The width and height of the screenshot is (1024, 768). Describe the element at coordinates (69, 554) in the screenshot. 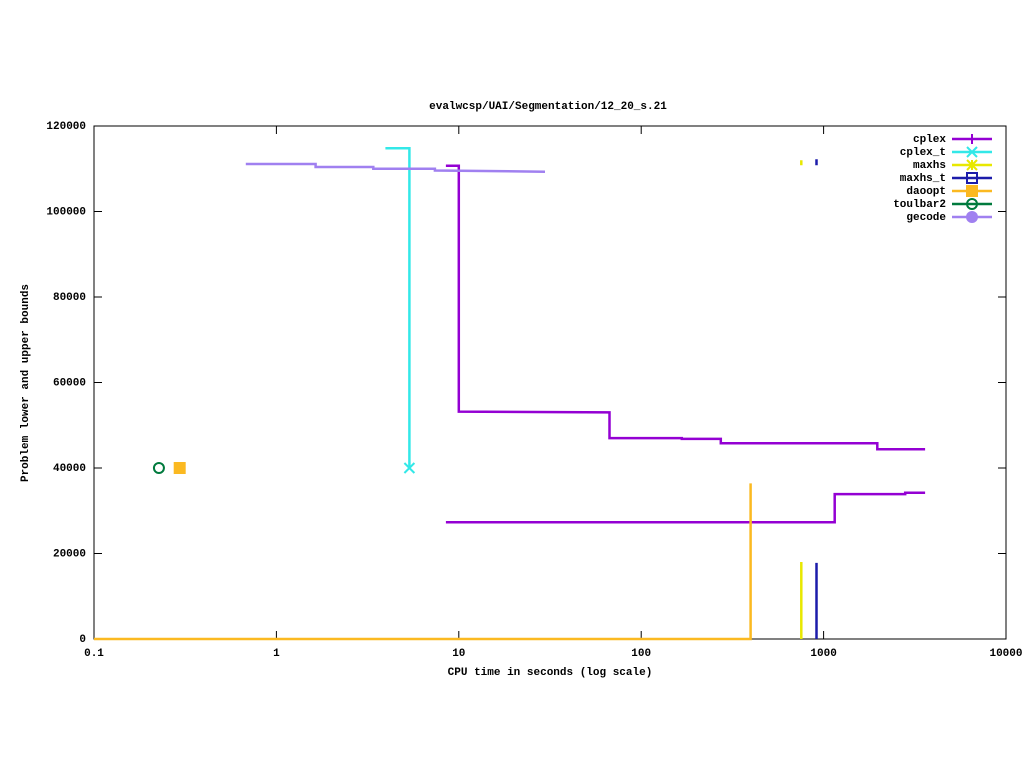

I see `y-tick-label: 20000` at that location.